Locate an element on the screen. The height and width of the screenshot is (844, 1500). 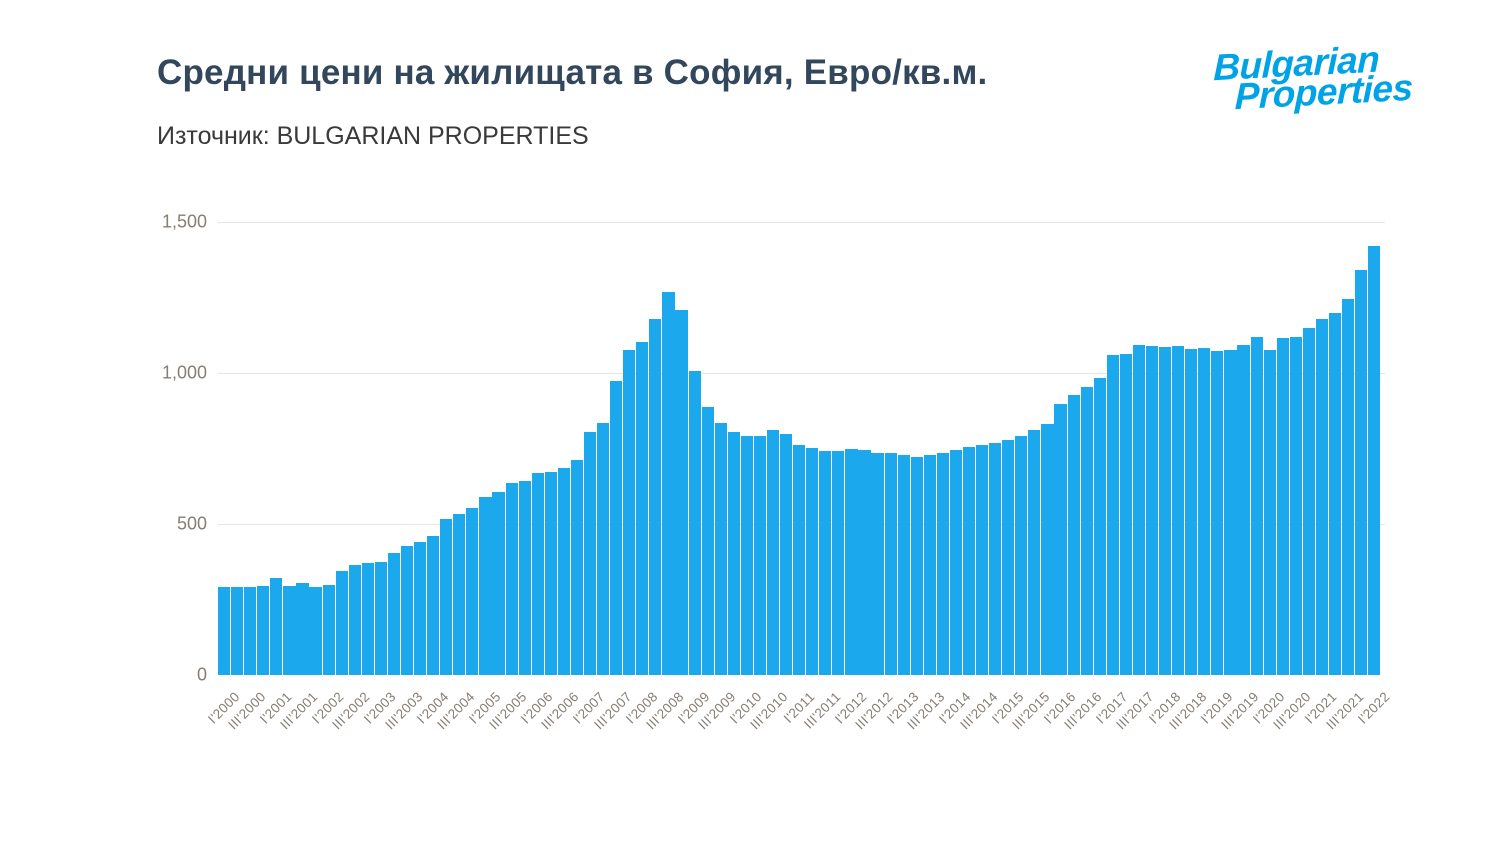
y-axis-tick-label: 0 is located at coordinates (201, 674).